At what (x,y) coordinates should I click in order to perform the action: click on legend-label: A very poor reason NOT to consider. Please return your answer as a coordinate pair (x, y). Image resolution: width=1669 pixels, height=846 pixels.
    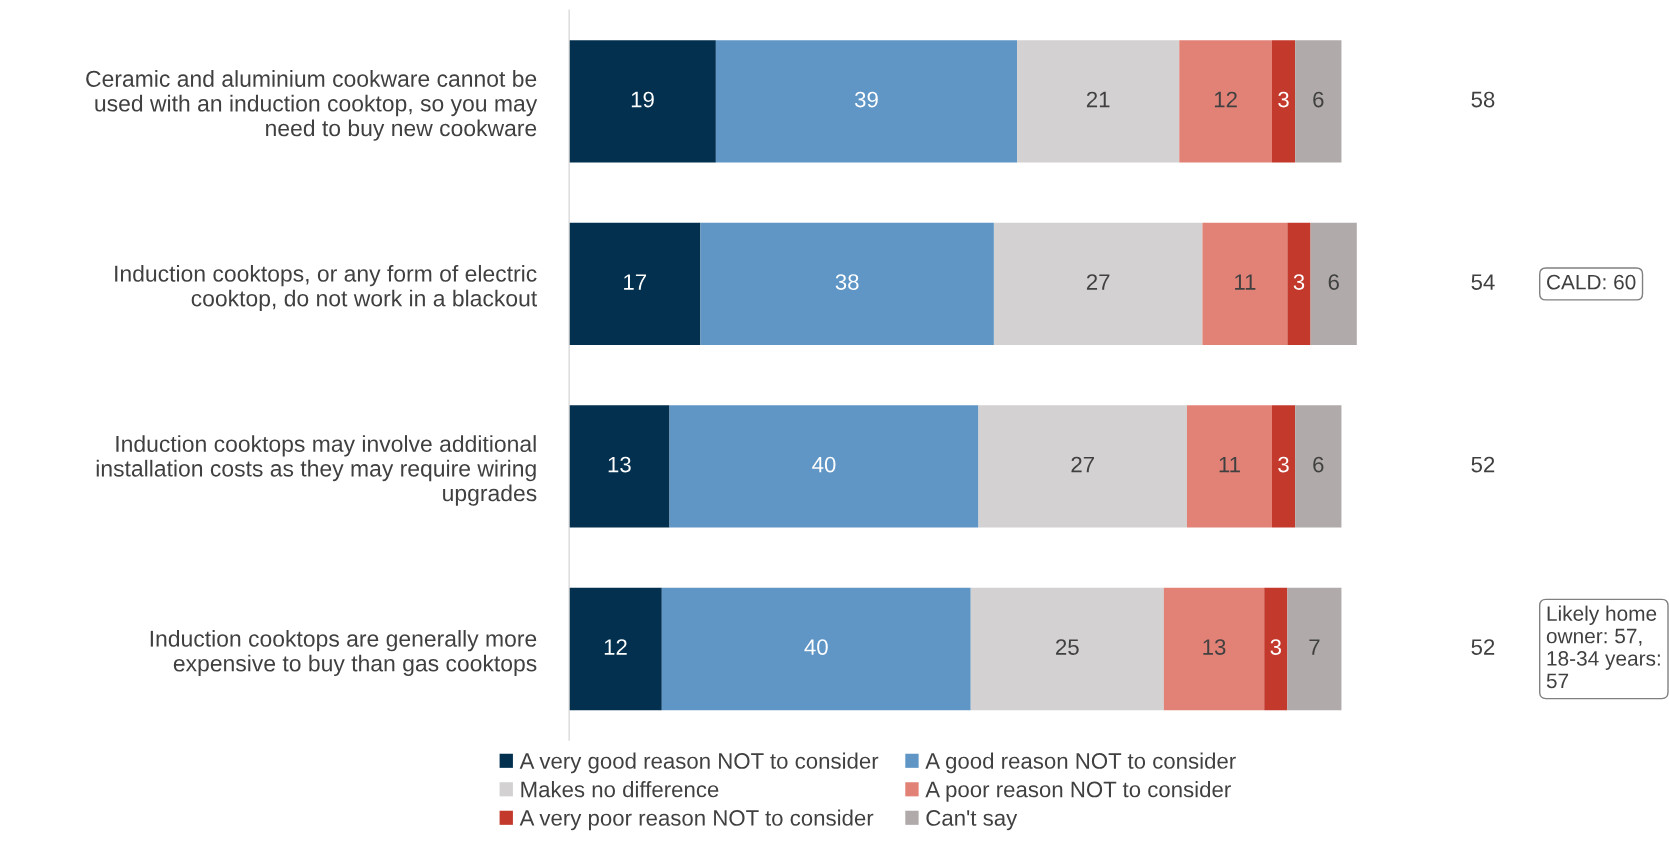
    Looking at the image, I should click on (696, 820).